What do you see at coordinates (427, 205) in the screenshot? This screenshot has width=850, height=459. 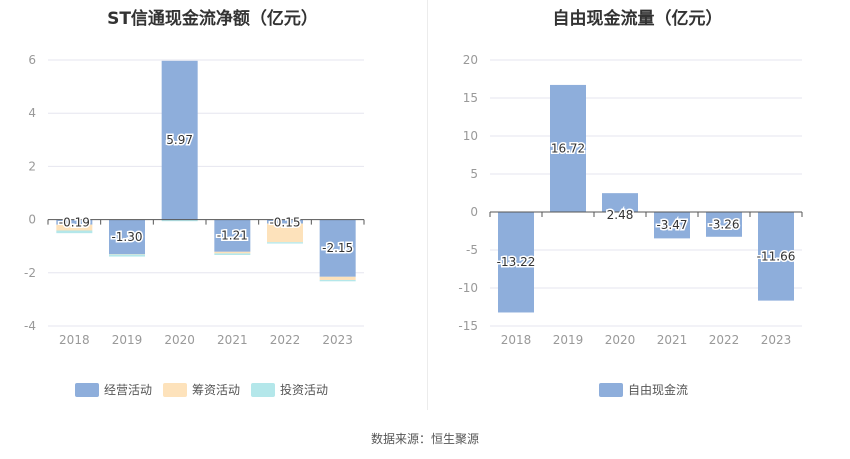 I see `panel-divider` at bounding box center [427, 205].